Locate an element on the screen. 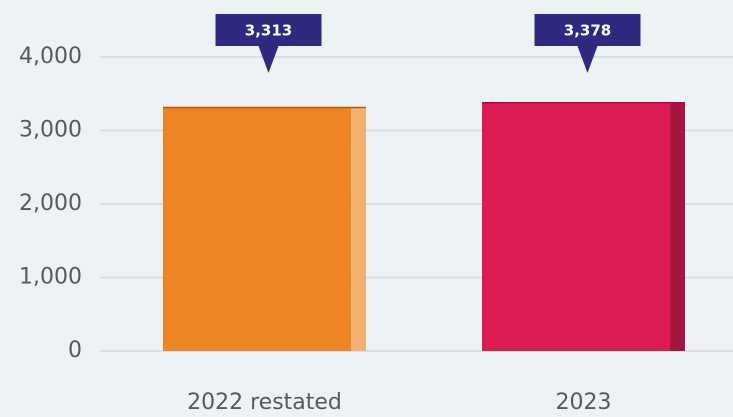 Image resolution: width=733 pixels, height=417 pixels. y-tick-label: 3,000 is located at coordinates (50, 130).